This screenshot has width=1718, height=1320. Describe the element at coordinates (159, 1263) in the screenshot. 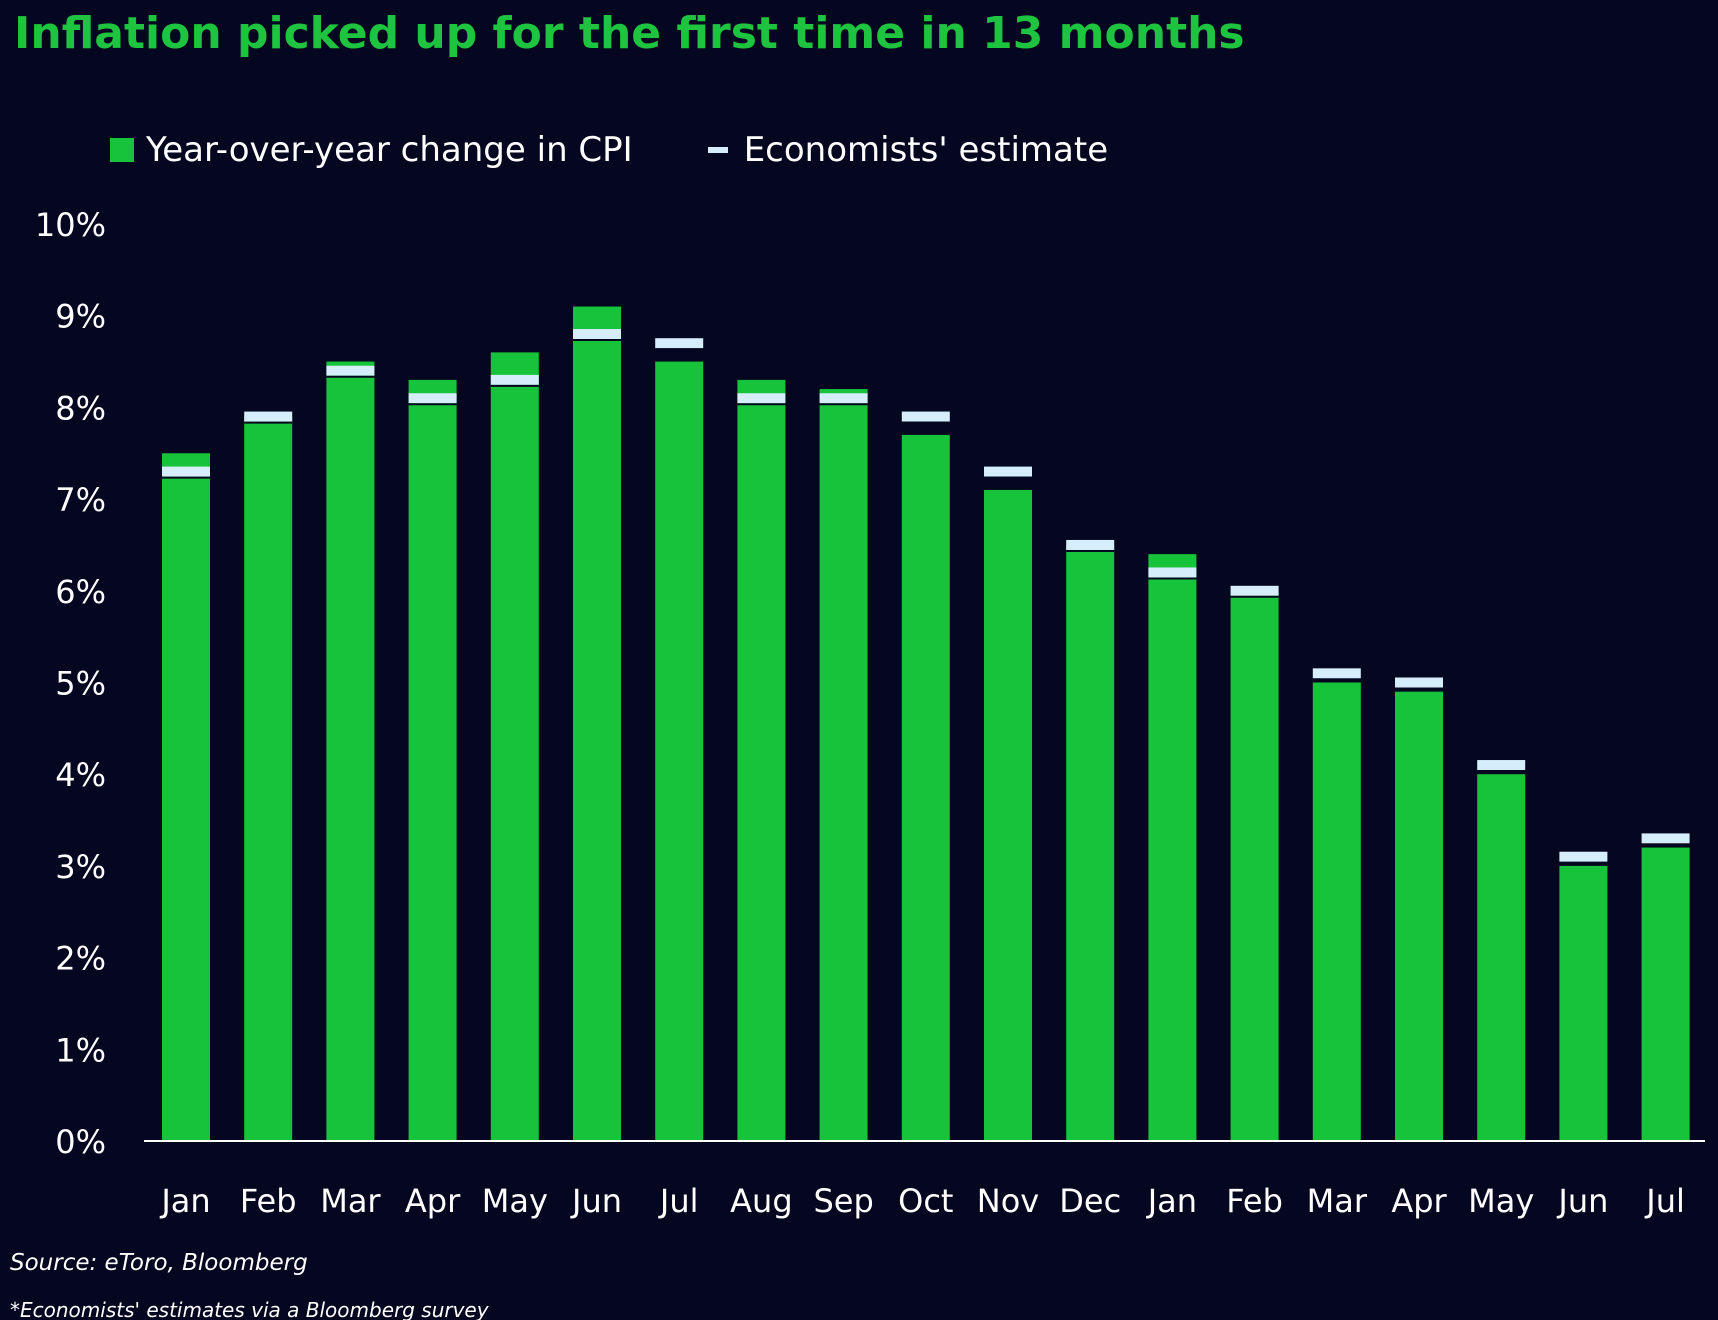

I see `source-note: Source: eToro, Bloomberg` at that location.